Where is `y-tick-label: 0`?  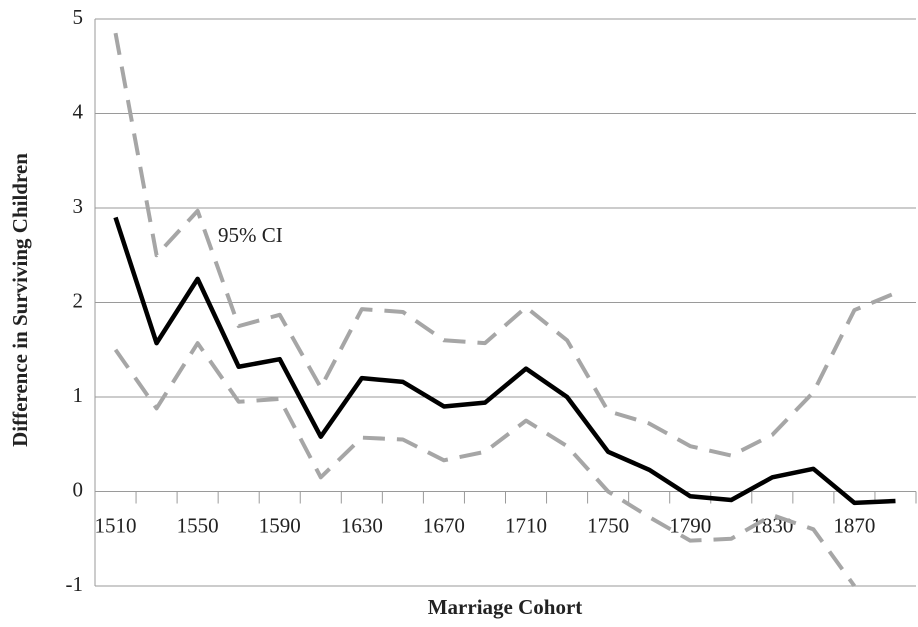
y-tick-label: 0 is located at coordinates (78, 489).